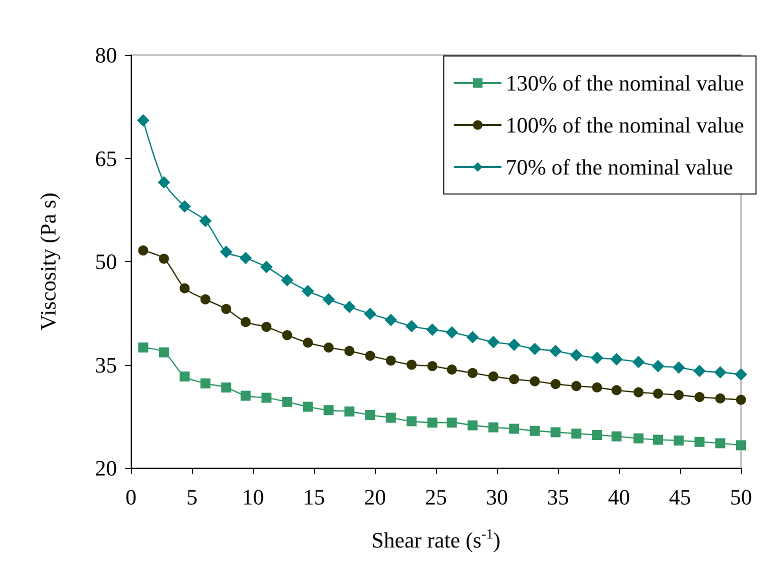 Image resolution: width=764 pixels, height=578 pixels. Describe the element at coordinates (619, 497) in the screenshot. I see `x-tick-label: 40` at that location.